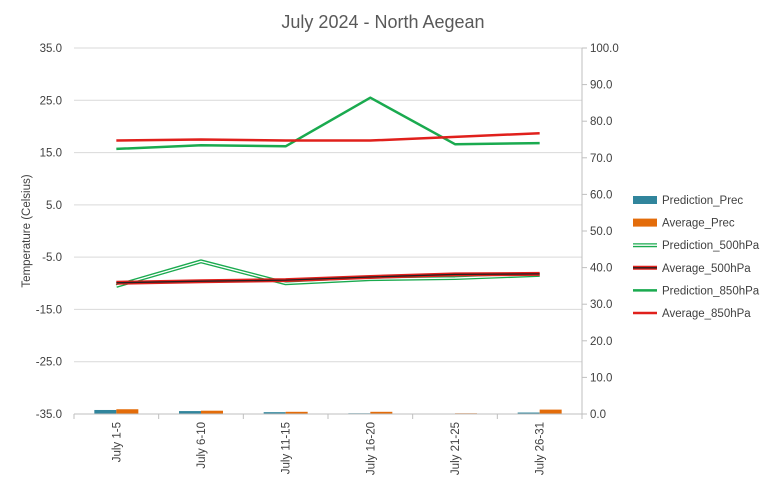 This screenshot has height=480, width=768. Describe the element at coordinates (706, 314) in the screenshot. I see `legend-average-850hpa-label: Average_850hPa` at that location.